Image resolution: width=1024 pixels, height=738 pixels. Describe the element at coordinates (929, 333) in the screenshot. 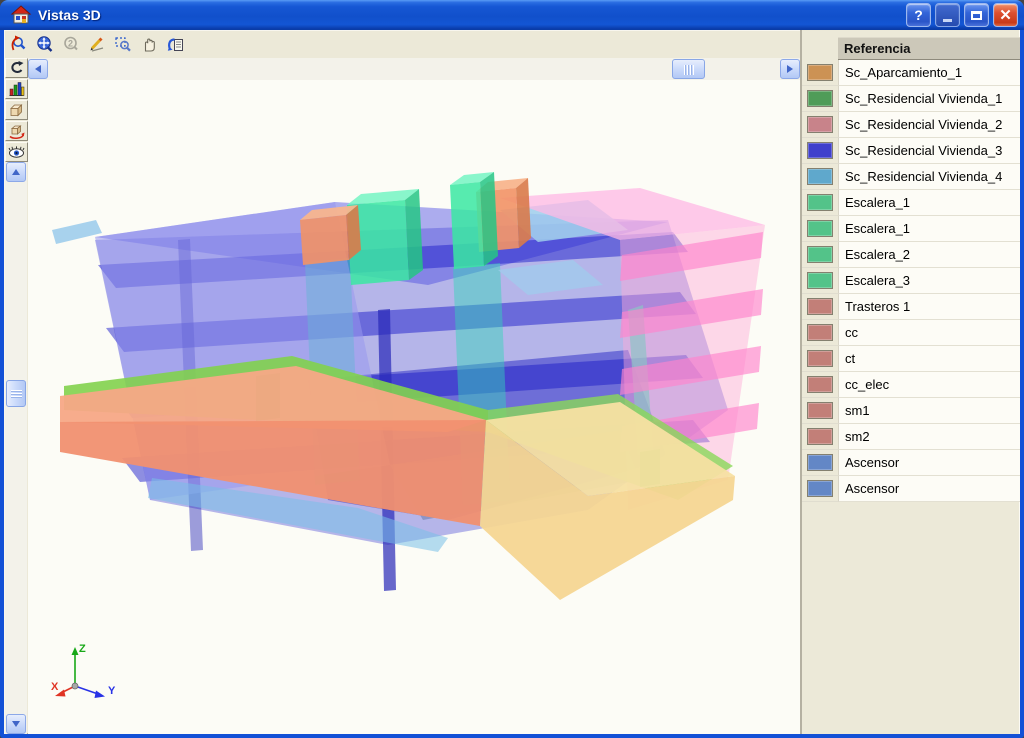

I see `legend-label: cc` at that location.